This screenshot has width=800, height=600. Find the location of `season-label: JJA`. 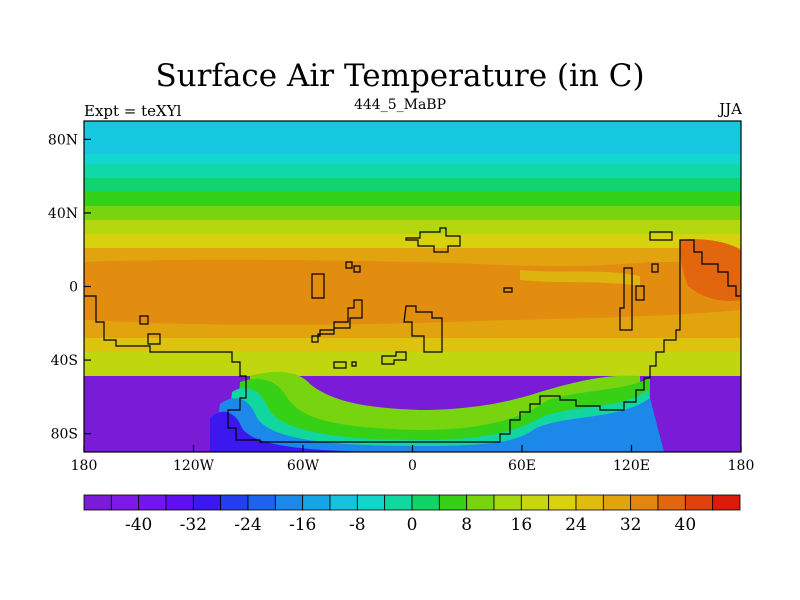

season-label: JJA is located at coordinates (730, 109).